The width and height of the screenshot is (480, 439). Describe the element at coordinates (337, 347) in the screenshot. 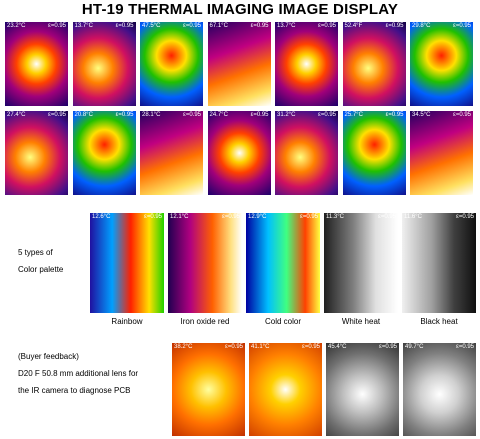

I see `temperature: 45.4°C` at that location.